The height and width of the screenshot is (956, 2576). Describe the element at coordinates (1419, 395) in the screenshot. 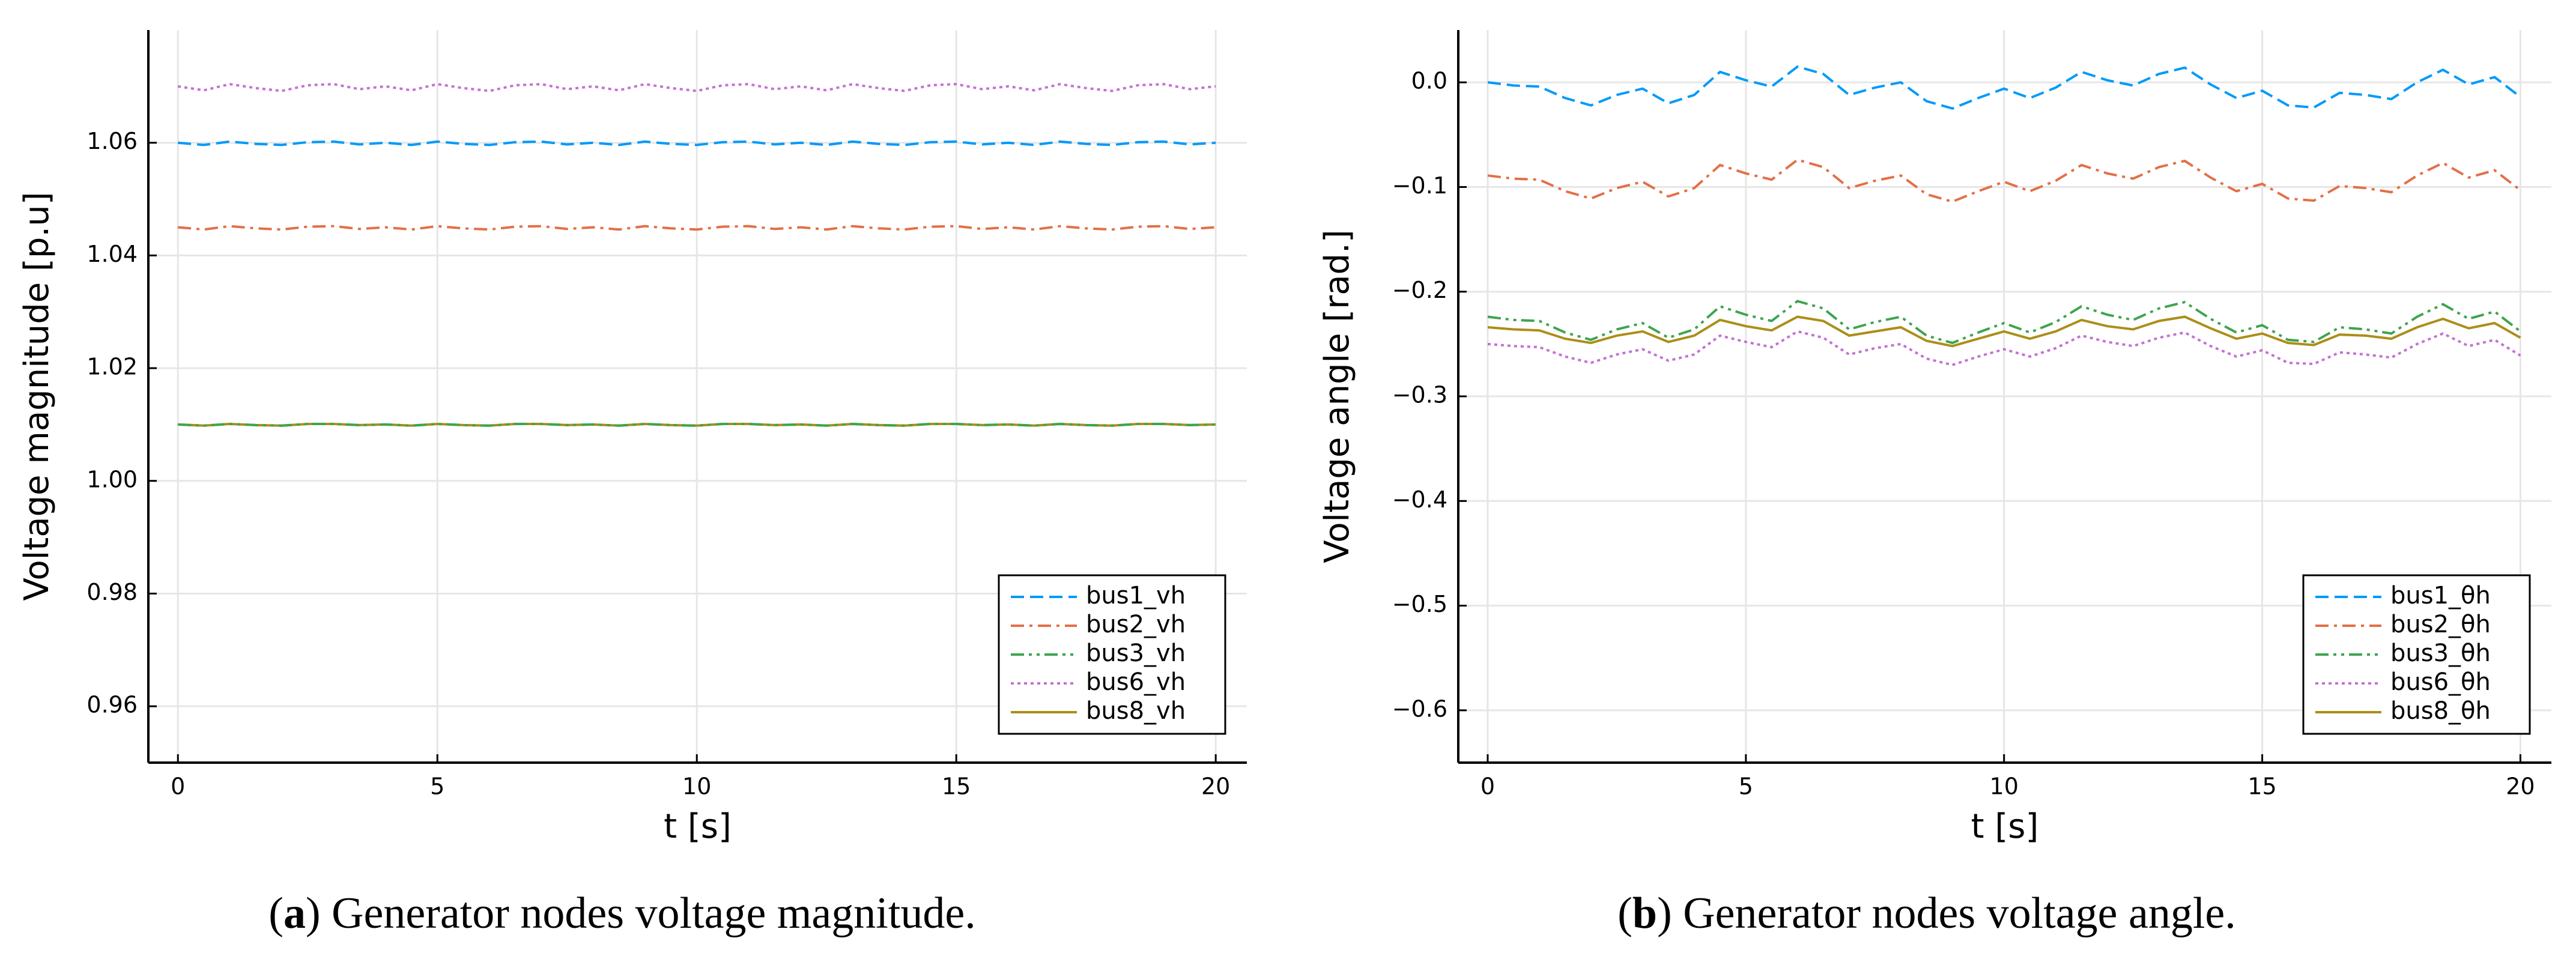

I see `y-tick-label: −0.3` at that location.